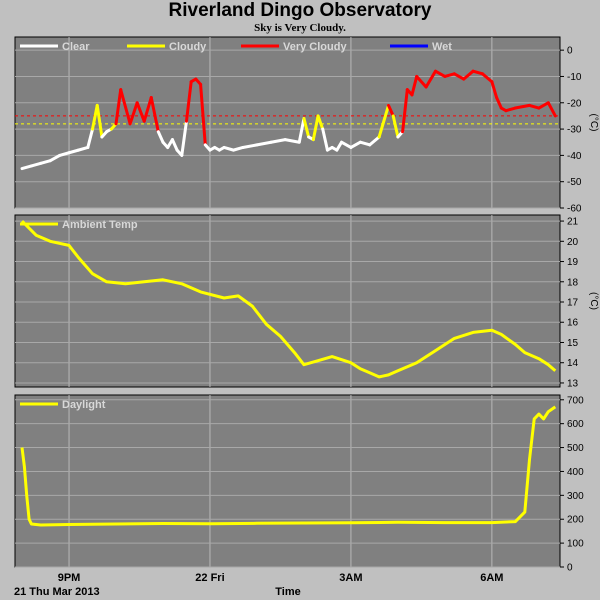 Image resolution: width=600 pixels, height=600 pixels. I want to click on y-tick-label: 500, so click(575, 448).